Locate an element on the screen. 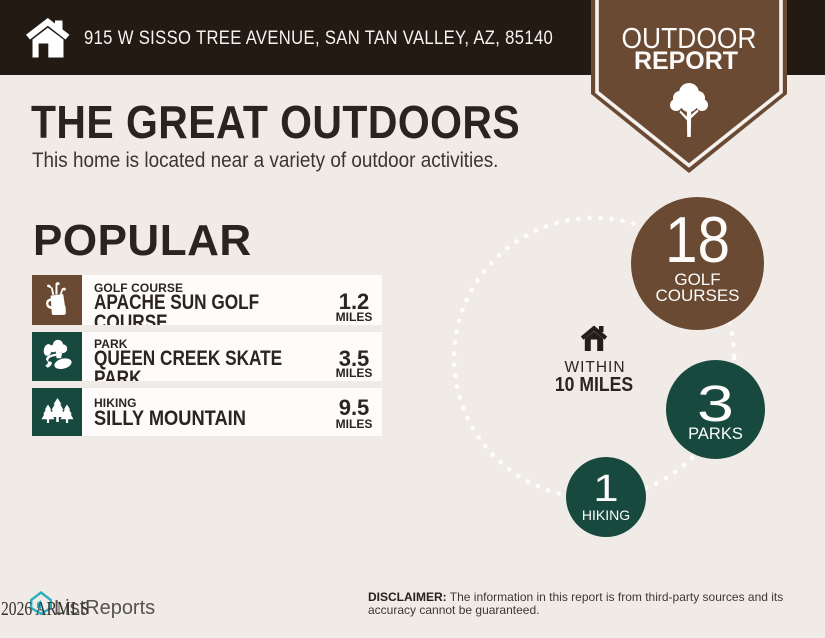 This screenshot has height=638, width=825. svg-text: REPORT is located at coordinates (686, 61).